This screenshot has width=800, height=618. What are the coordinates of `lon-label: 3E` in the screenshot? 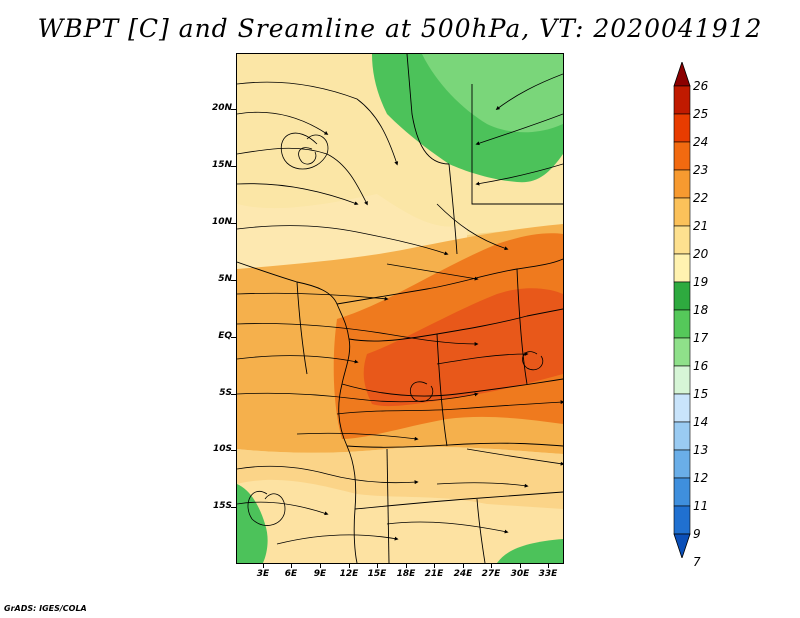 It's located at (263, 574).